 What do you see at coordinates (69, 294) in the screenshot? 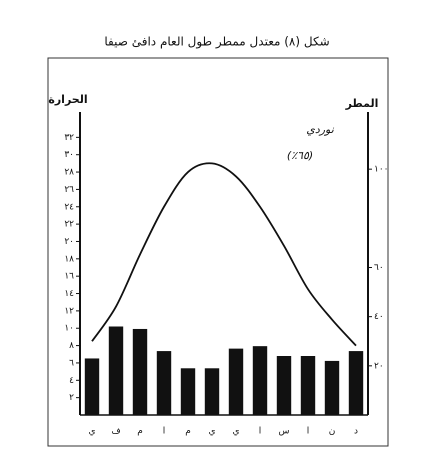
I see `y-tick-label: ١٤` at bounding box center [69, 294].